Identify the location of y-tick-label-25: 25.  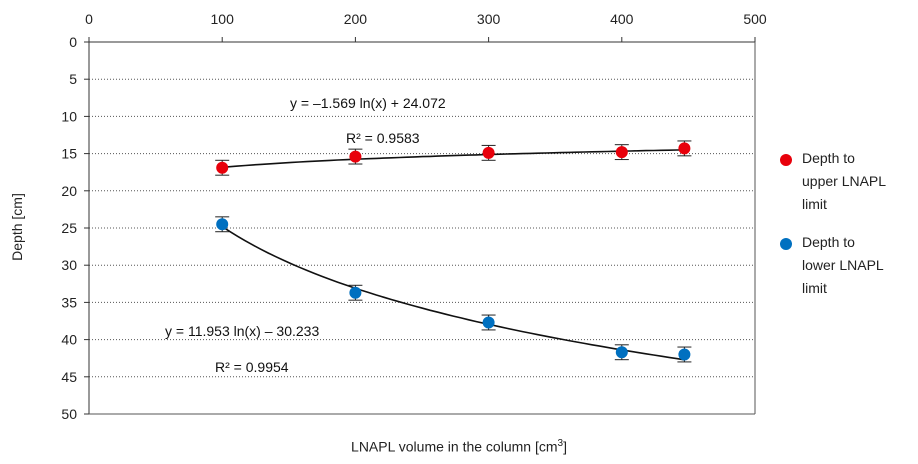
(69, 228).